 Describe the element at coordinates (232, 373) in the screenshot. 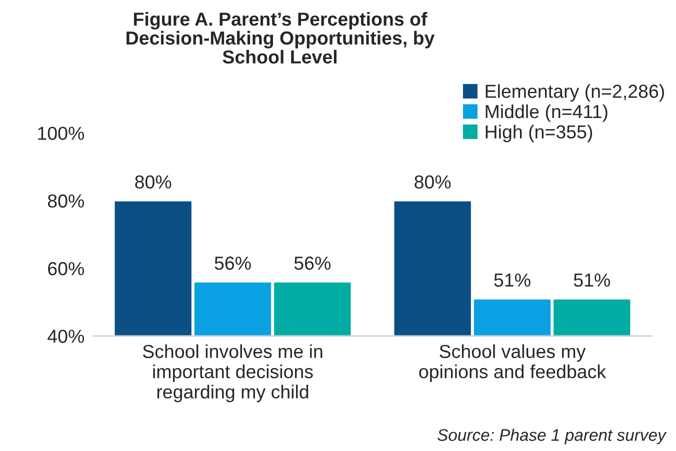

I see `x-tick-label: School involves me in important decisions regarding my child` at that location.